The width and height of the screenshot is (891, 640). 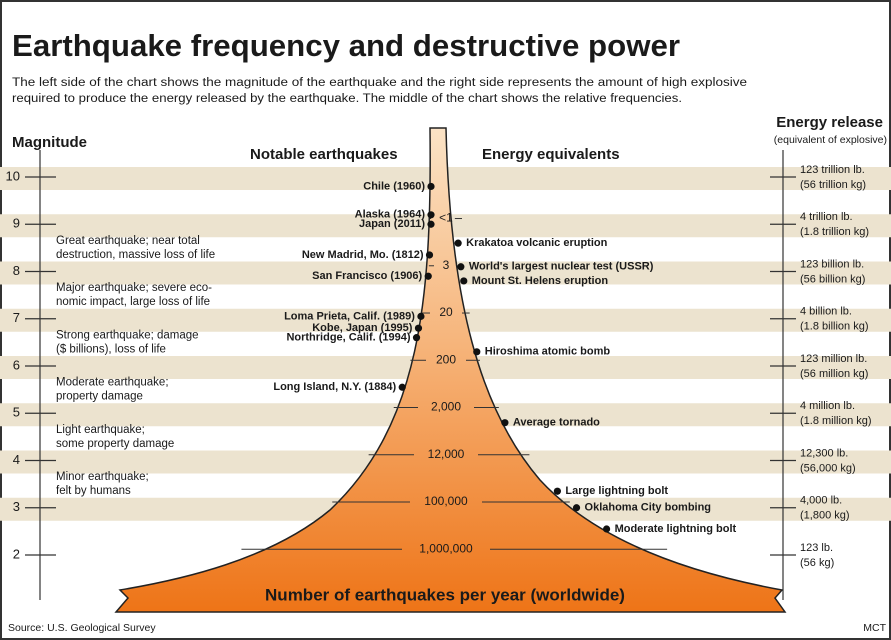 What do you see at coordinates (16, 223) in the screenshot?
I see `tick-label: 9` at bounding box center [16, 223].